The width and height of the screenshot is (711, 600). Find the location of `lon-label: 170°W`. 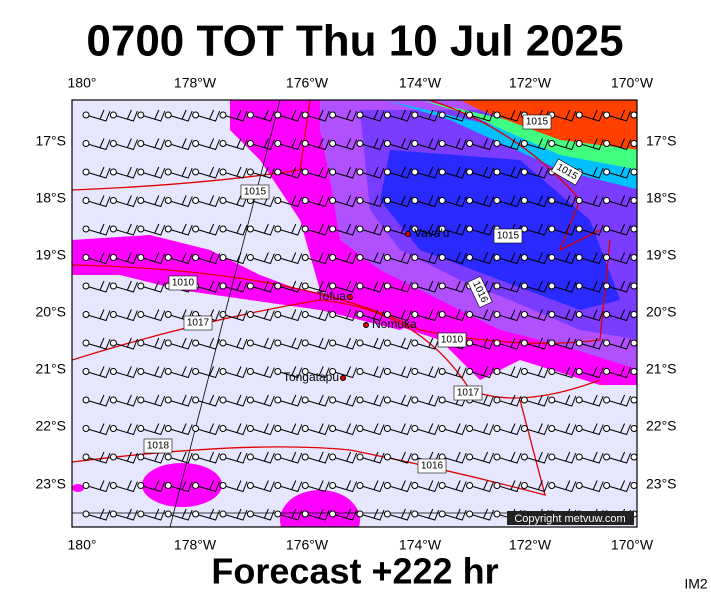

lon-label: 170°W is located at coordinates (632, 545).